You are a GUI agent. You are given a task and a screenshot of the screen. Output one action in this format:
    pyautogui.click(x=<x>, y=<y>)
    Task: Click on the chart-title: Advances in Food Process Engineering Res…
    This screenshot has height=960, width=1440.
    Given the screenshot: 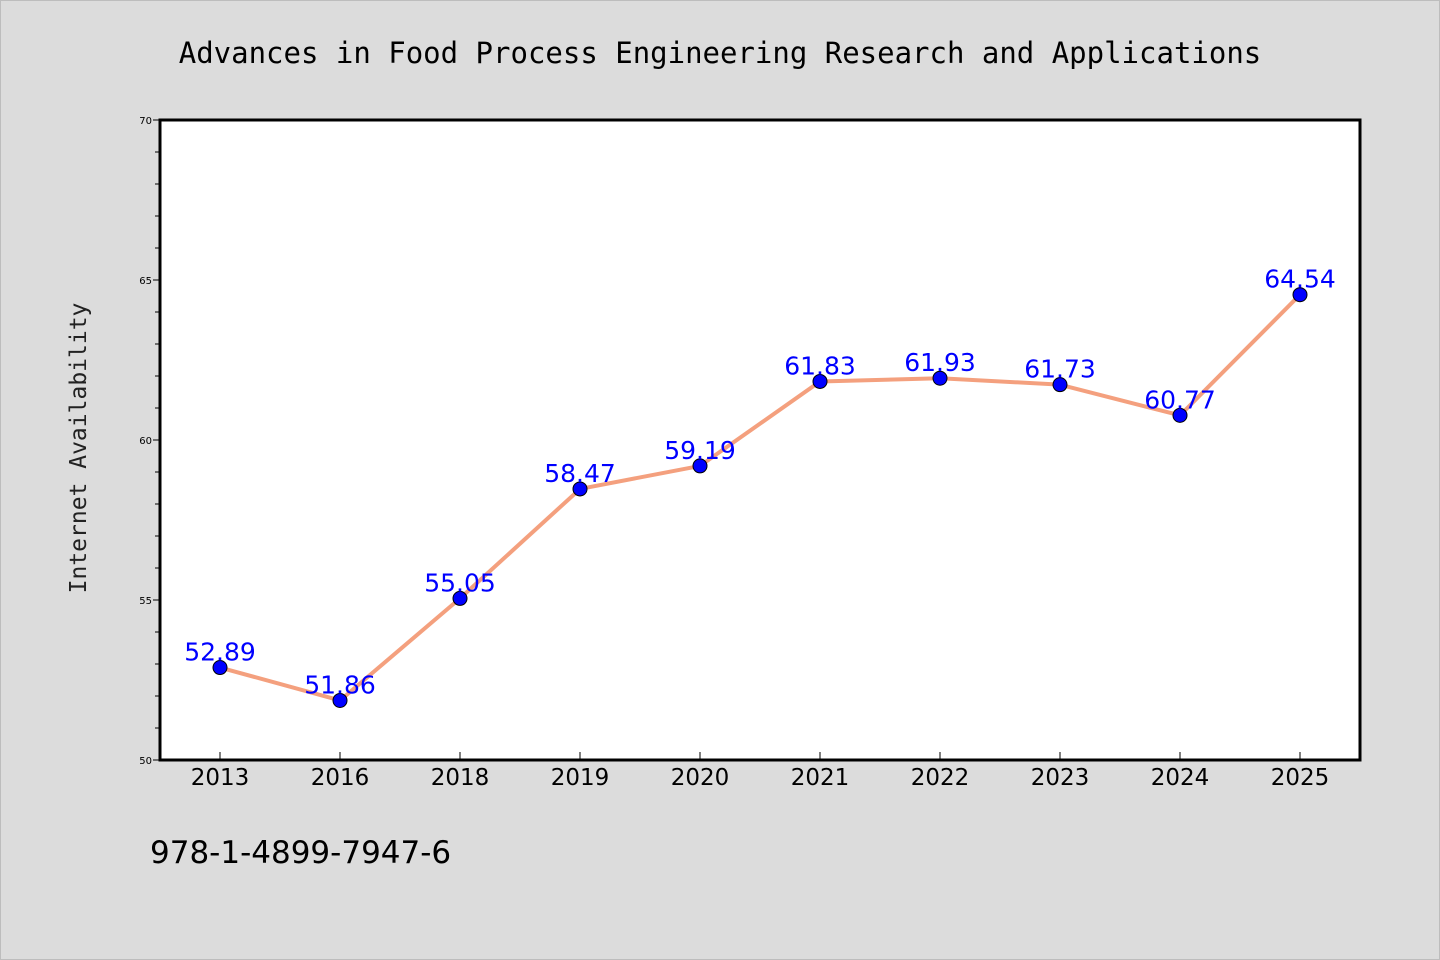 What is the action you would take?
    pyautogui.click(x=720, y=53)
    